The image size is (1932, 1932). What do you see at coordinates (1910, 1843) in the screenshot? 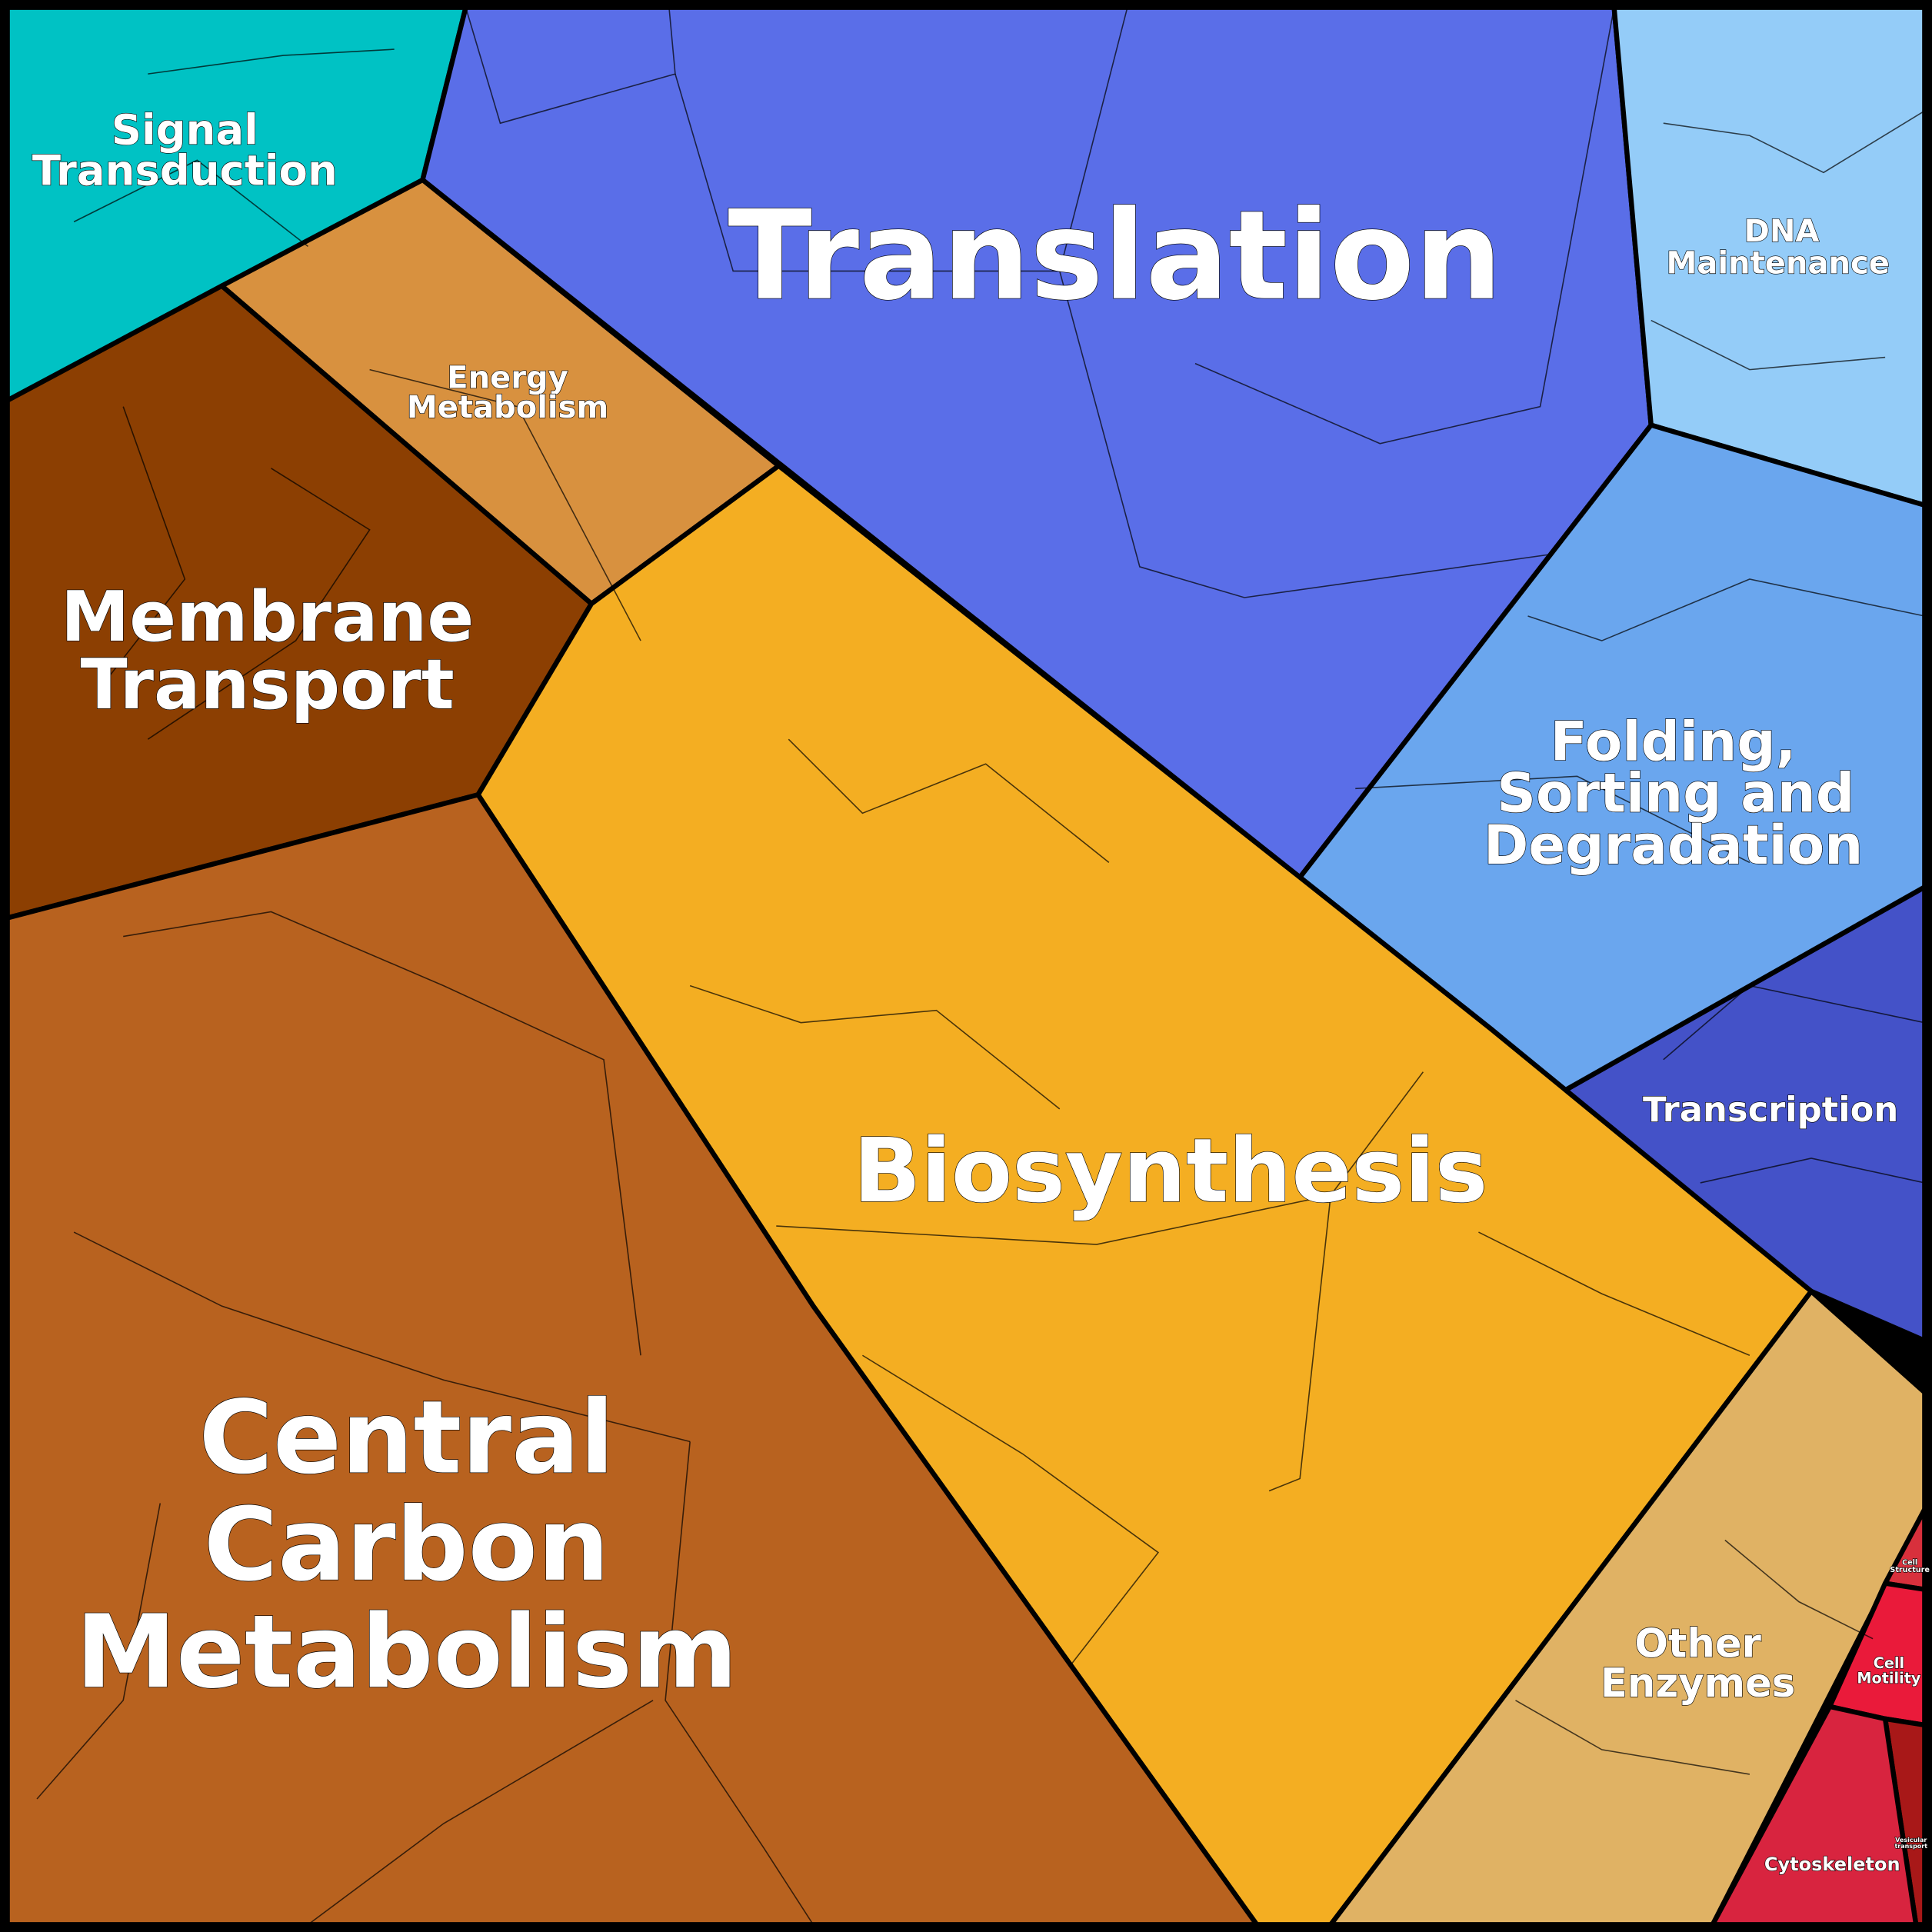
I see `label-vesicular-transport: Vesicular transport` at bounding box center [1910, 1843].